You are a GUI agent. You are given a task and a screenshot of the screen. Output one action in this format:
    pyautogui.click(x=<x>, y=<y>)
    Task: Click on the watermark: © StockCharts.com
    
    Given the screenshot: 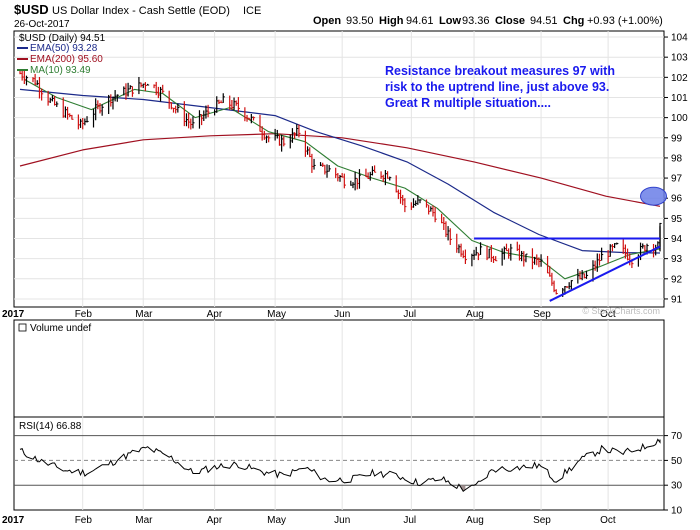 What is the action you would take?
    pyautogui.click(x=621, y=311)
    